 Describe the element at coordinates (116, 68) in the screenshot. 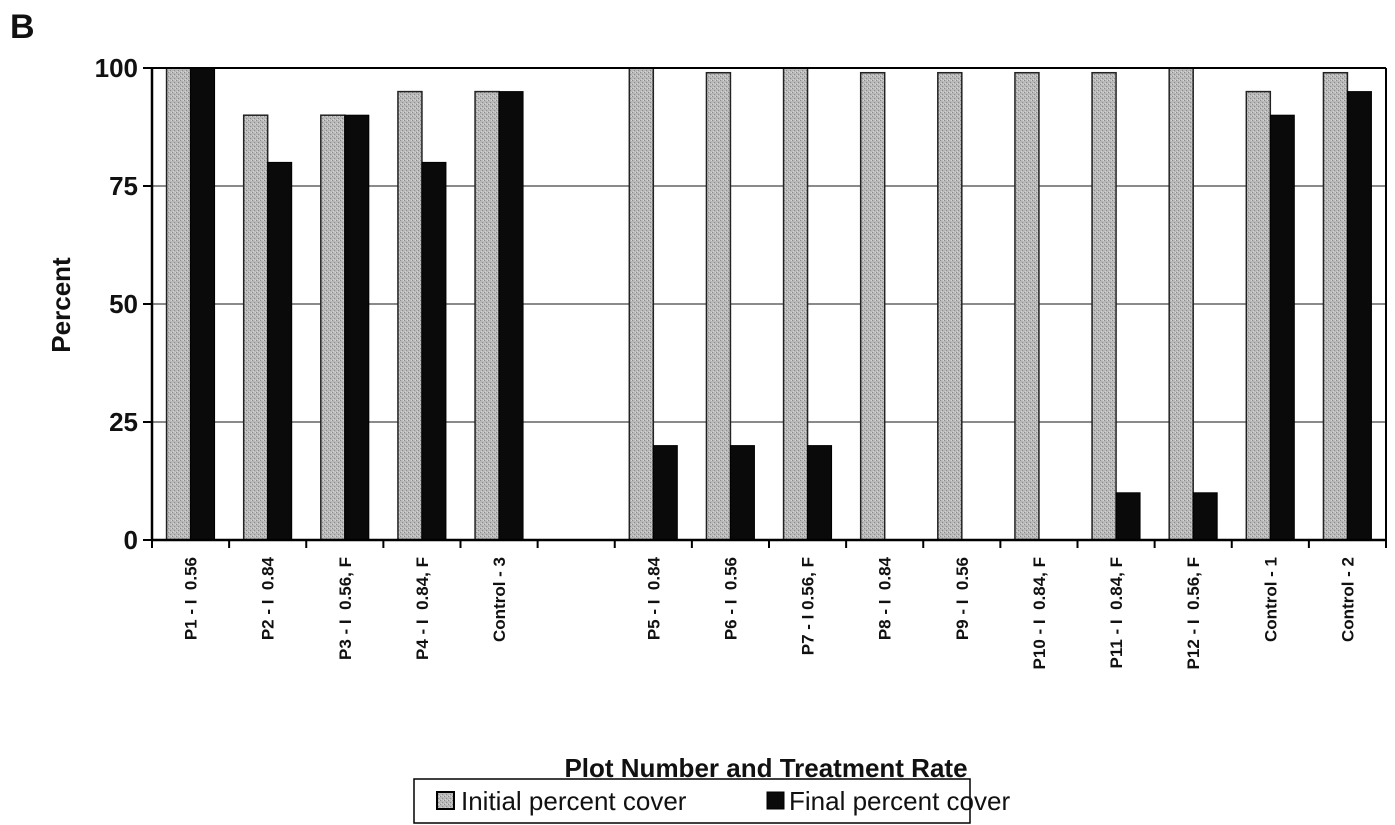

I see `y-tick-label: 100` at that location.